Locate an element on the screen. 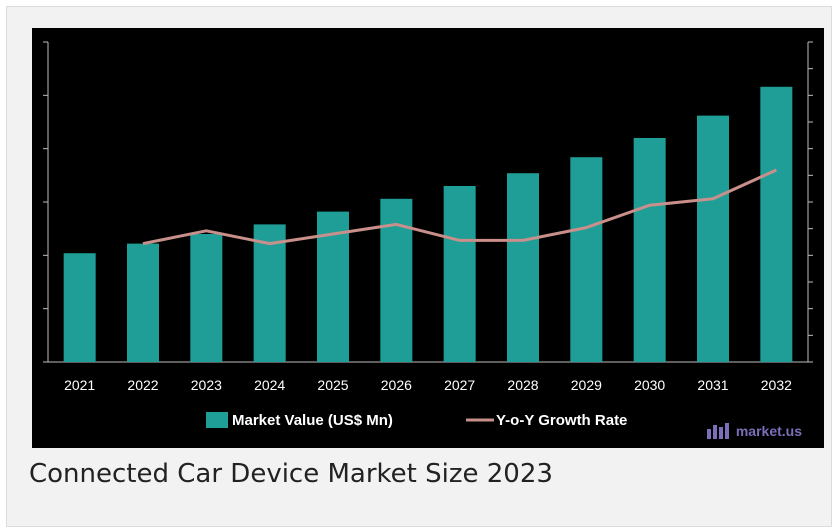  x-tick-label-2022: 2022 is located at coordinates (142, 385).